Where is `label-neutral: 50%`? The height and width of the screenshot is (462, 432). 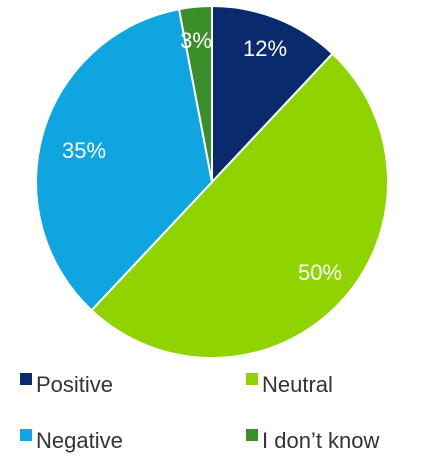
label-neutral: 50% is located at coordinates (320, 272).